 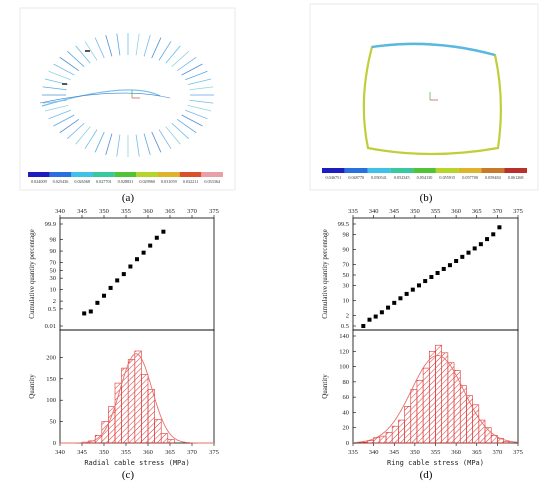 I want to click on colorbar-label: 0.028831, so click(x=126, y=181).